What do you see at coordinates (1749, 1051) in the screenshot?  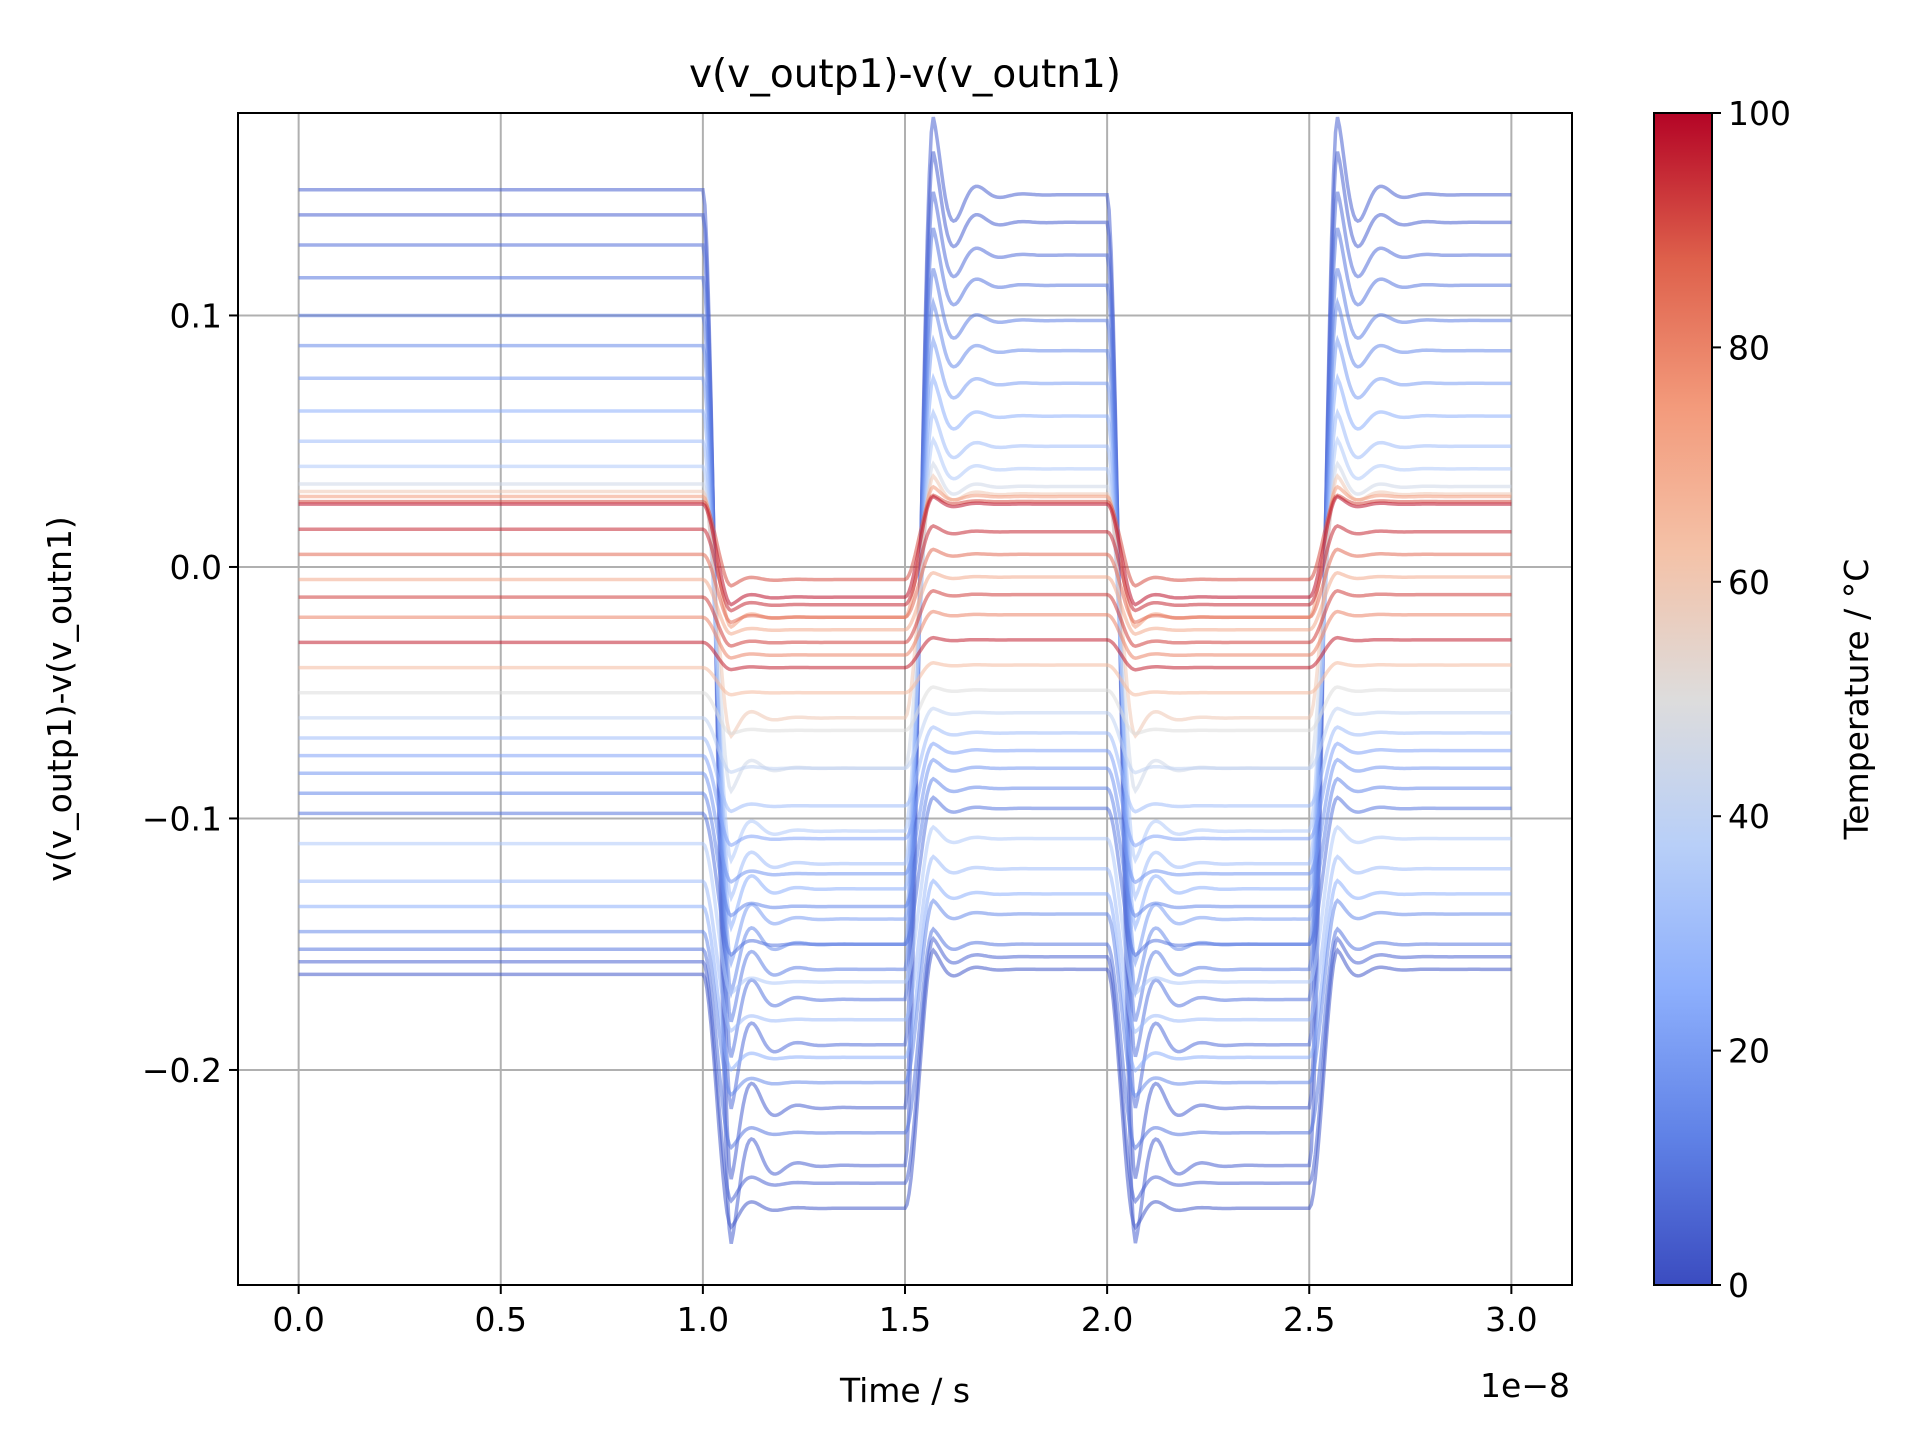 I see `colorbar-tick-label: 20` at bounding box center [1749, 1051].